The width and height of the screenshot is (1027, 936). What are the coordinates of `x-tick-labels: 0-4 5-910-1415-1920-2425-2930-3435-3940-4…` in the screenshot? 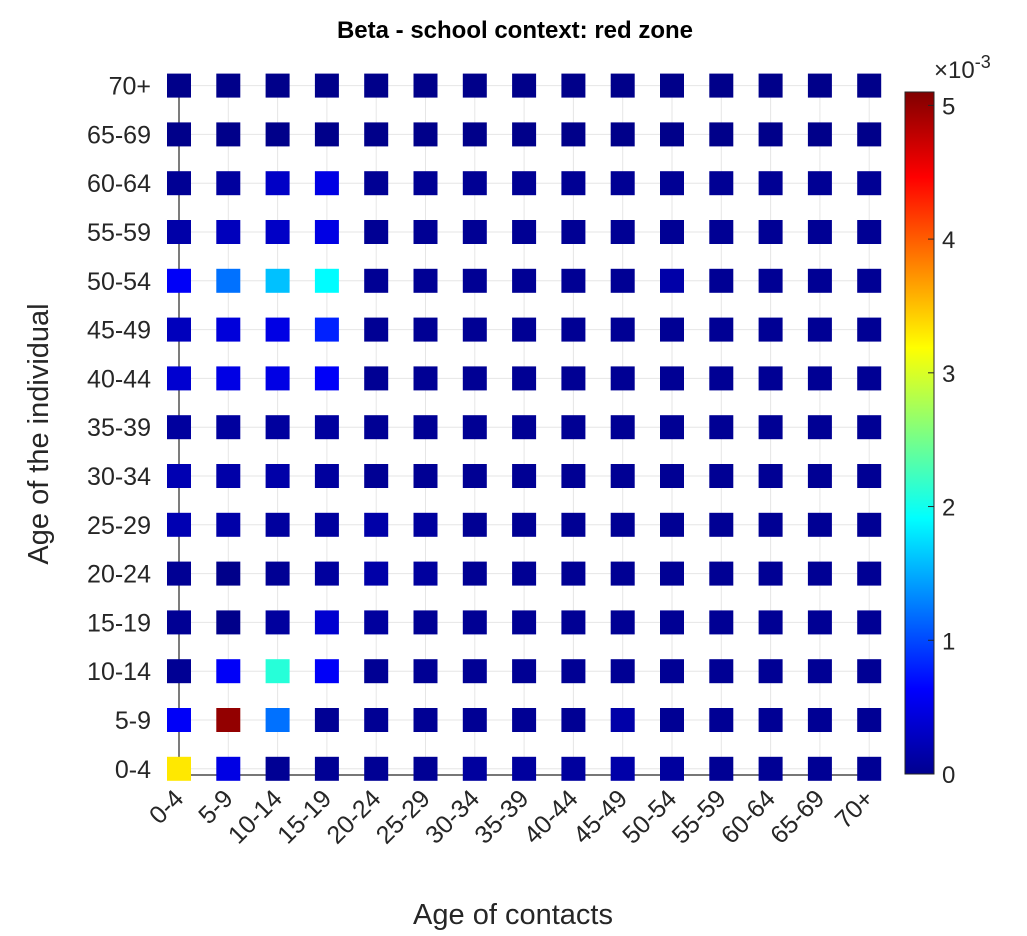 It's located at (512, 816).